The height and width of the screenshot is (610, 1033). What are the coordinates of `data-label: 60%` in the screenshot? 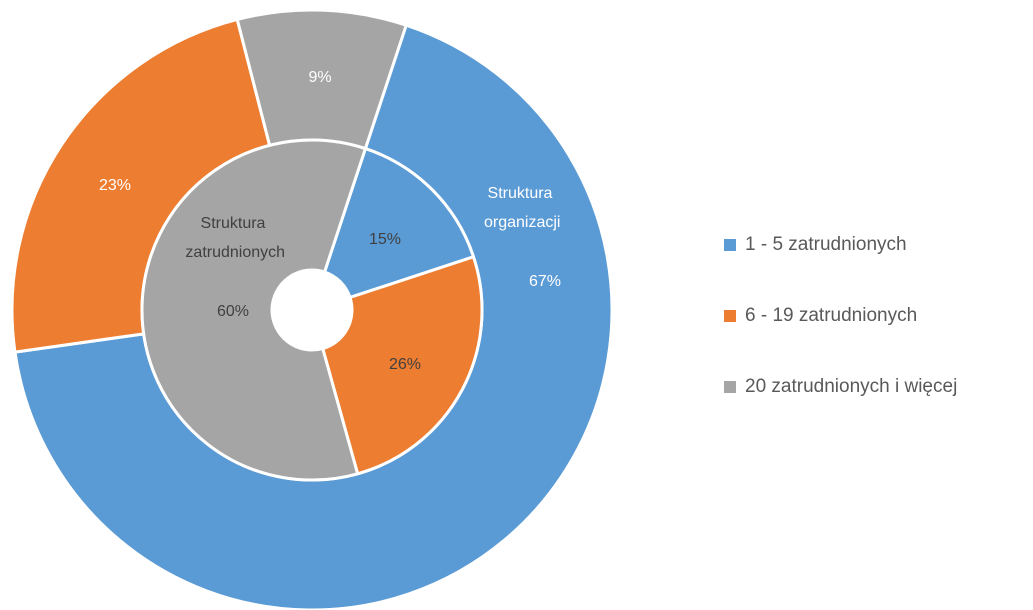 It's located at (233, 311).